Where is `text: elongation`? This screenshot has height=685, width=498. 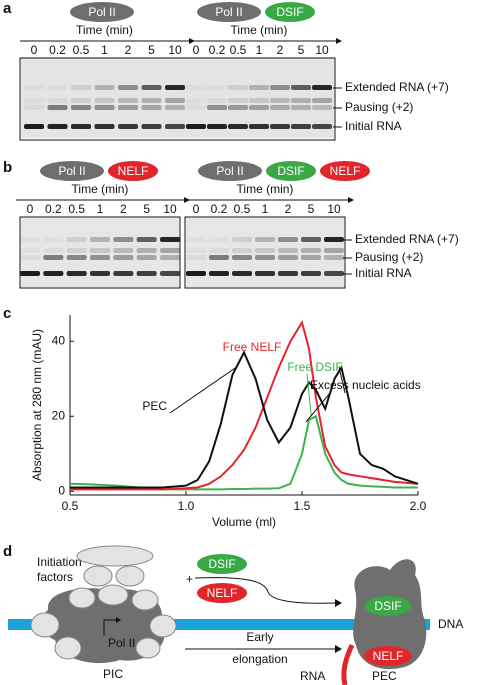
text: elongation is located at coordinates (259, 659).